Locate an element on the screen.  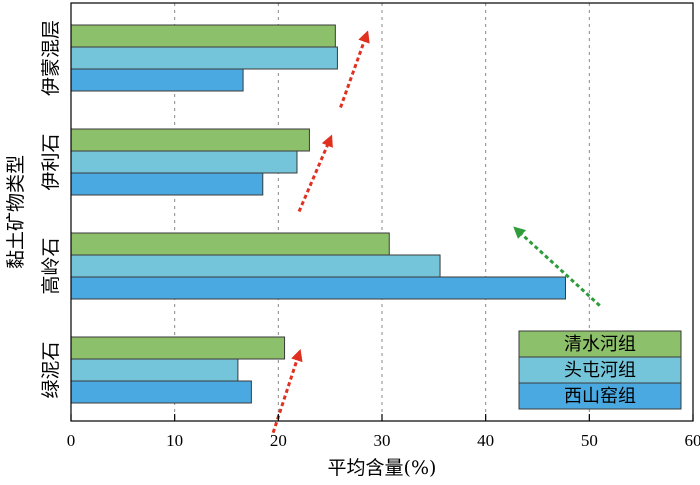
legend-label: 清水河组 is located at coordinates (600, 344).